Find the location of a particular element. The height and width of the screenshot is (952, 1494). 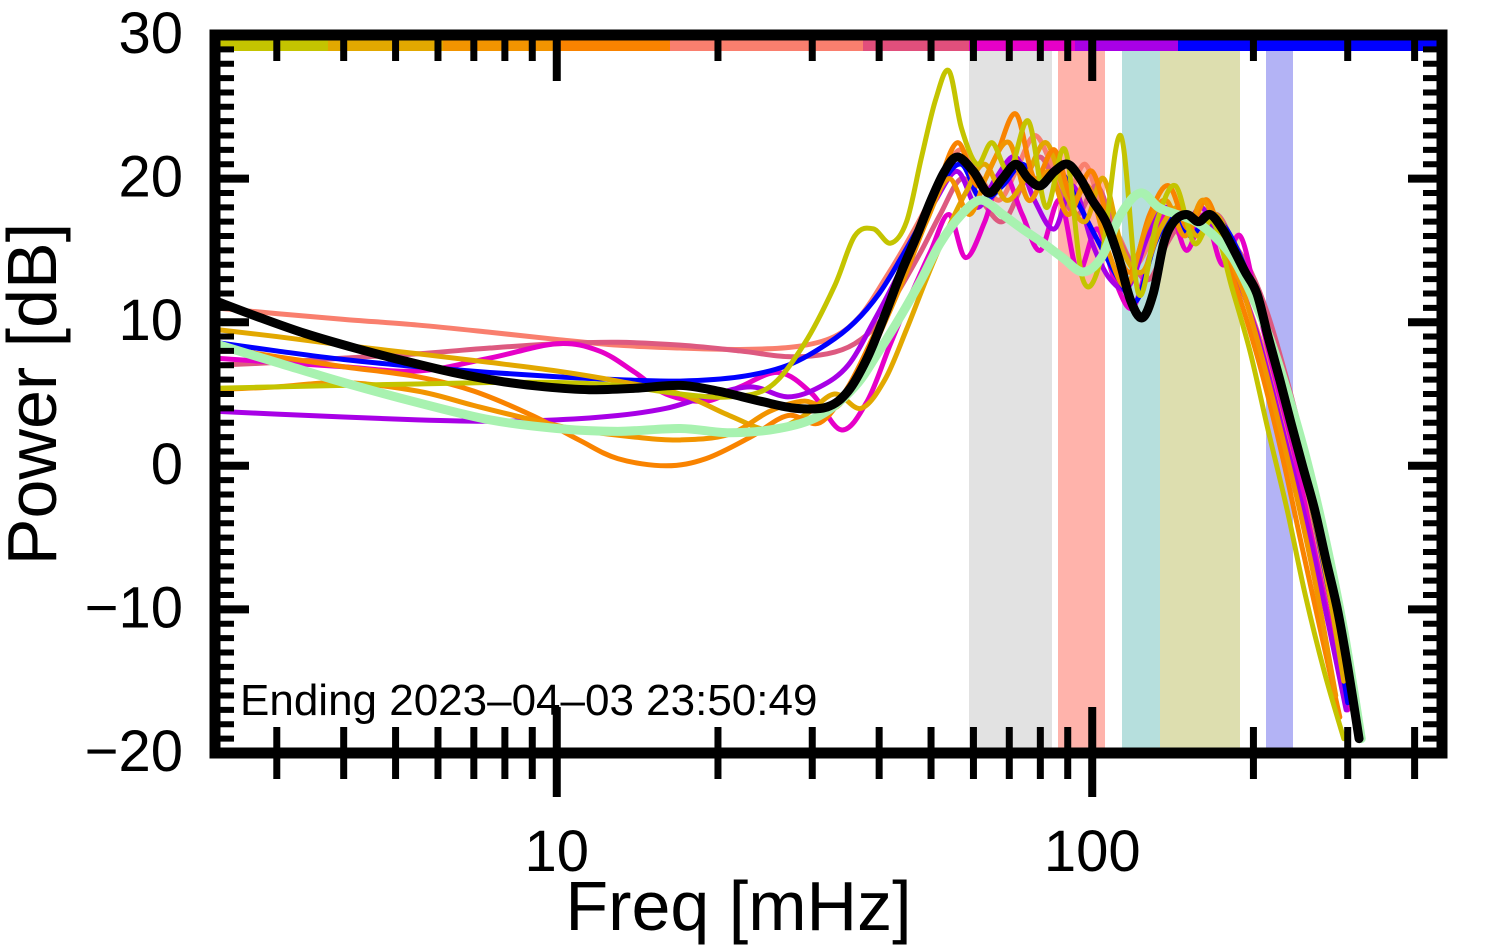

x-tick-label: 10 is located at coordinates (557, 851).